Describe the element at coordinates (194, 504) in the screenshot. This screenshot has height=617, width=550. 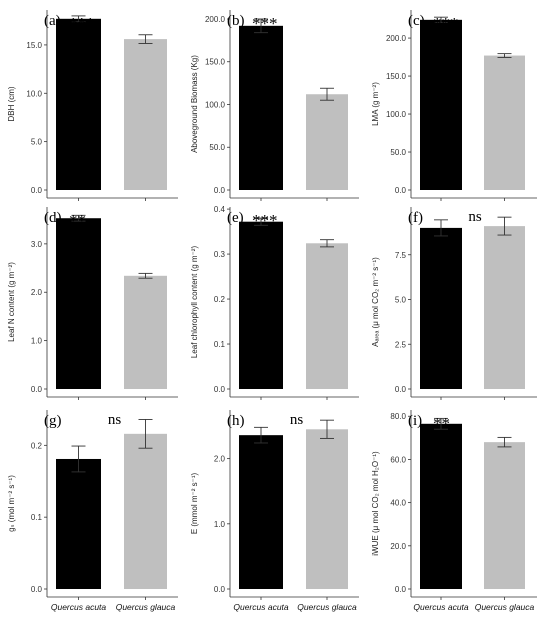
I see `y-axis-label: E (mmol m⁻² s⁻¹)` at that location.